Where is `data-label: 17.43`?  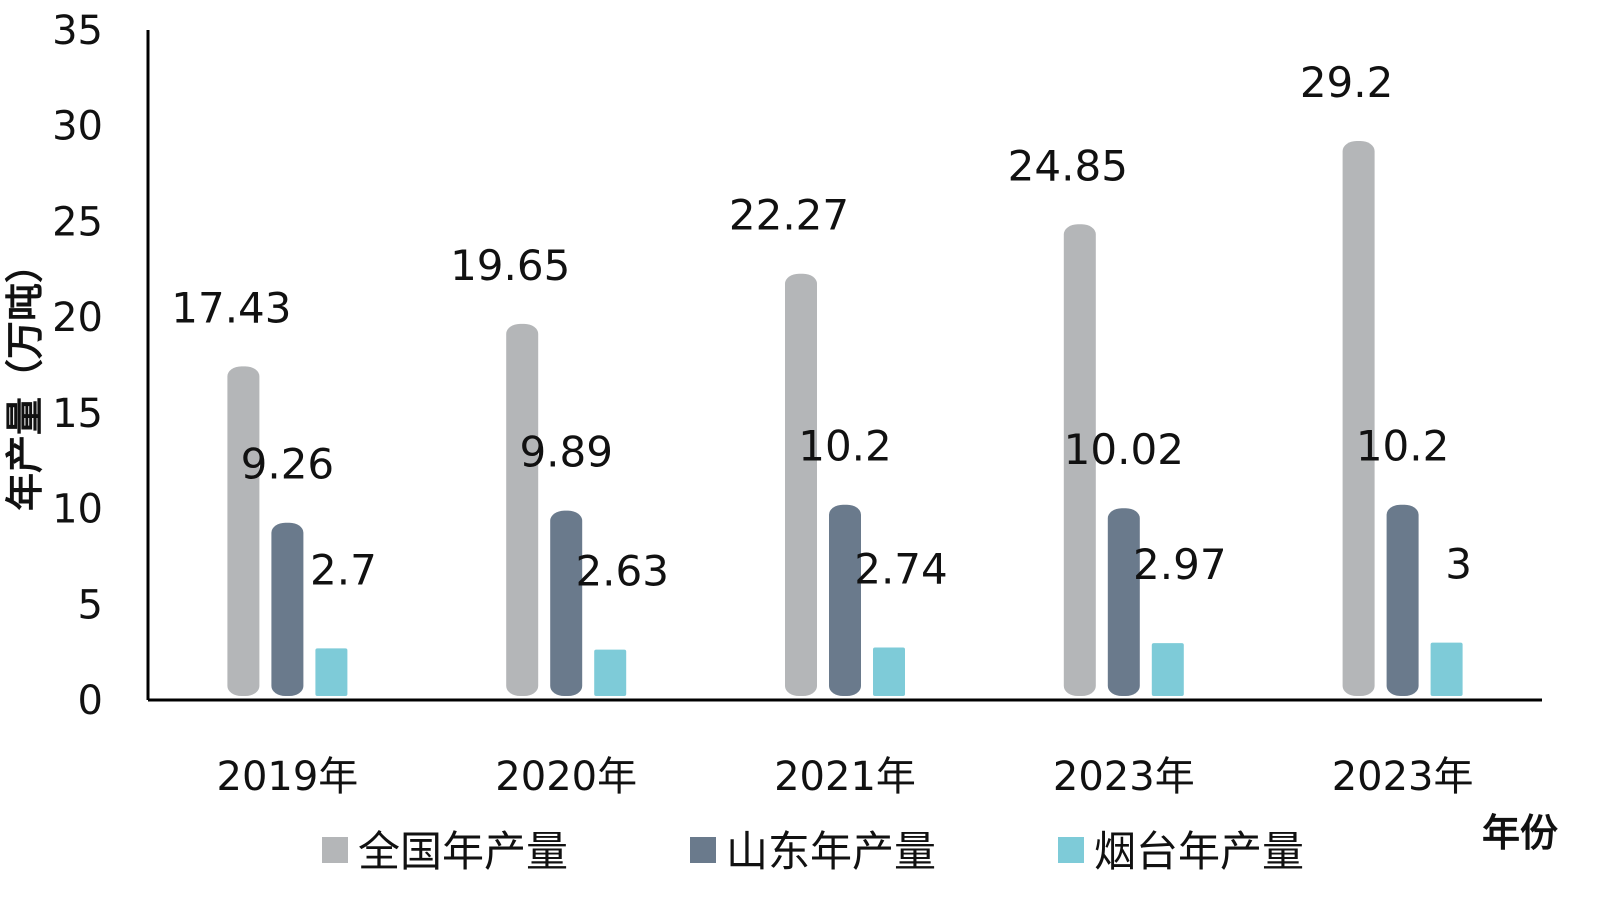
data-label: 17.43 is located at coordinates (231, 307).